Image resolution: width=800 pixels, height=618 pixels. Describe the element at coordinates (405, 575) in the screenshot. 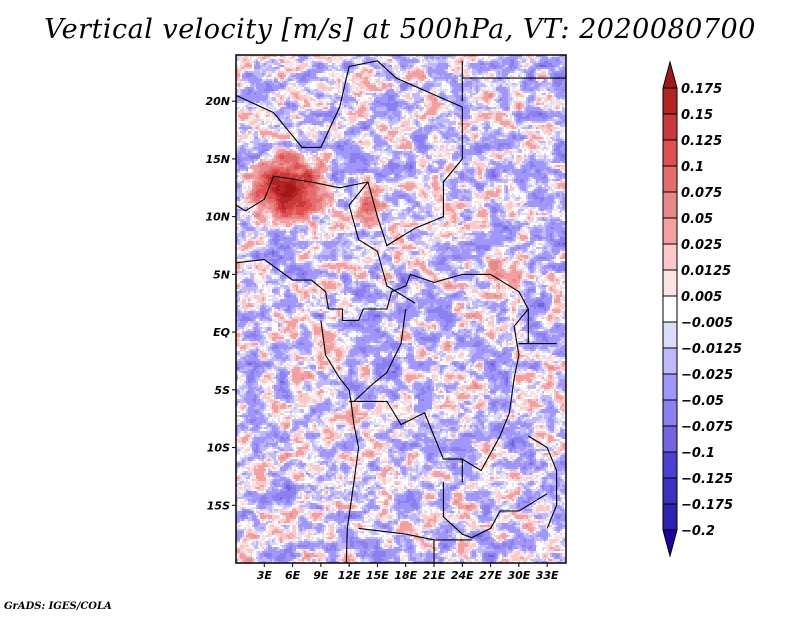

I see `x-tick-label: 18E` at that location.